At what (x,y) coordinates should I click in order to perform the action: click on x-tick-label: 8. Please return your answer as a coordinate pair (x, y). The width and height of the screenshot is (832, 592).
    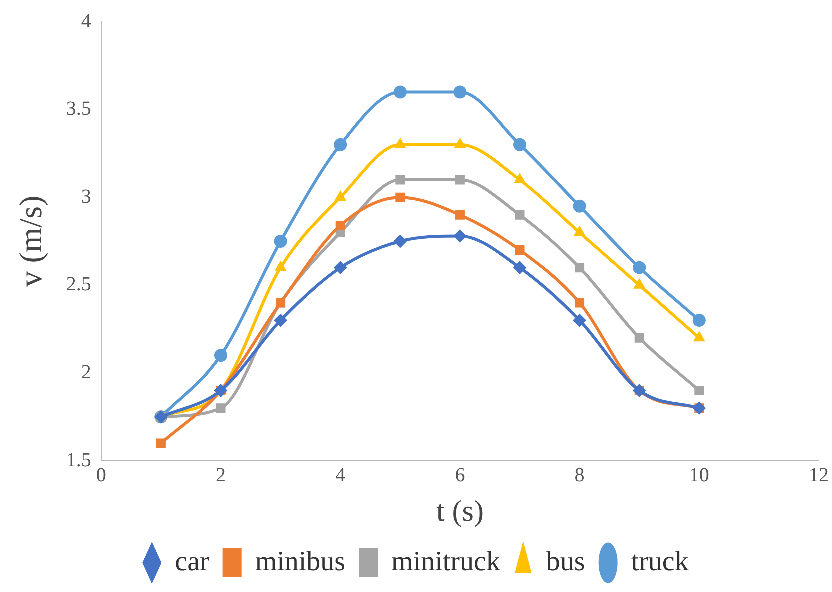
    Looking at the image, I should click on (579, 475).